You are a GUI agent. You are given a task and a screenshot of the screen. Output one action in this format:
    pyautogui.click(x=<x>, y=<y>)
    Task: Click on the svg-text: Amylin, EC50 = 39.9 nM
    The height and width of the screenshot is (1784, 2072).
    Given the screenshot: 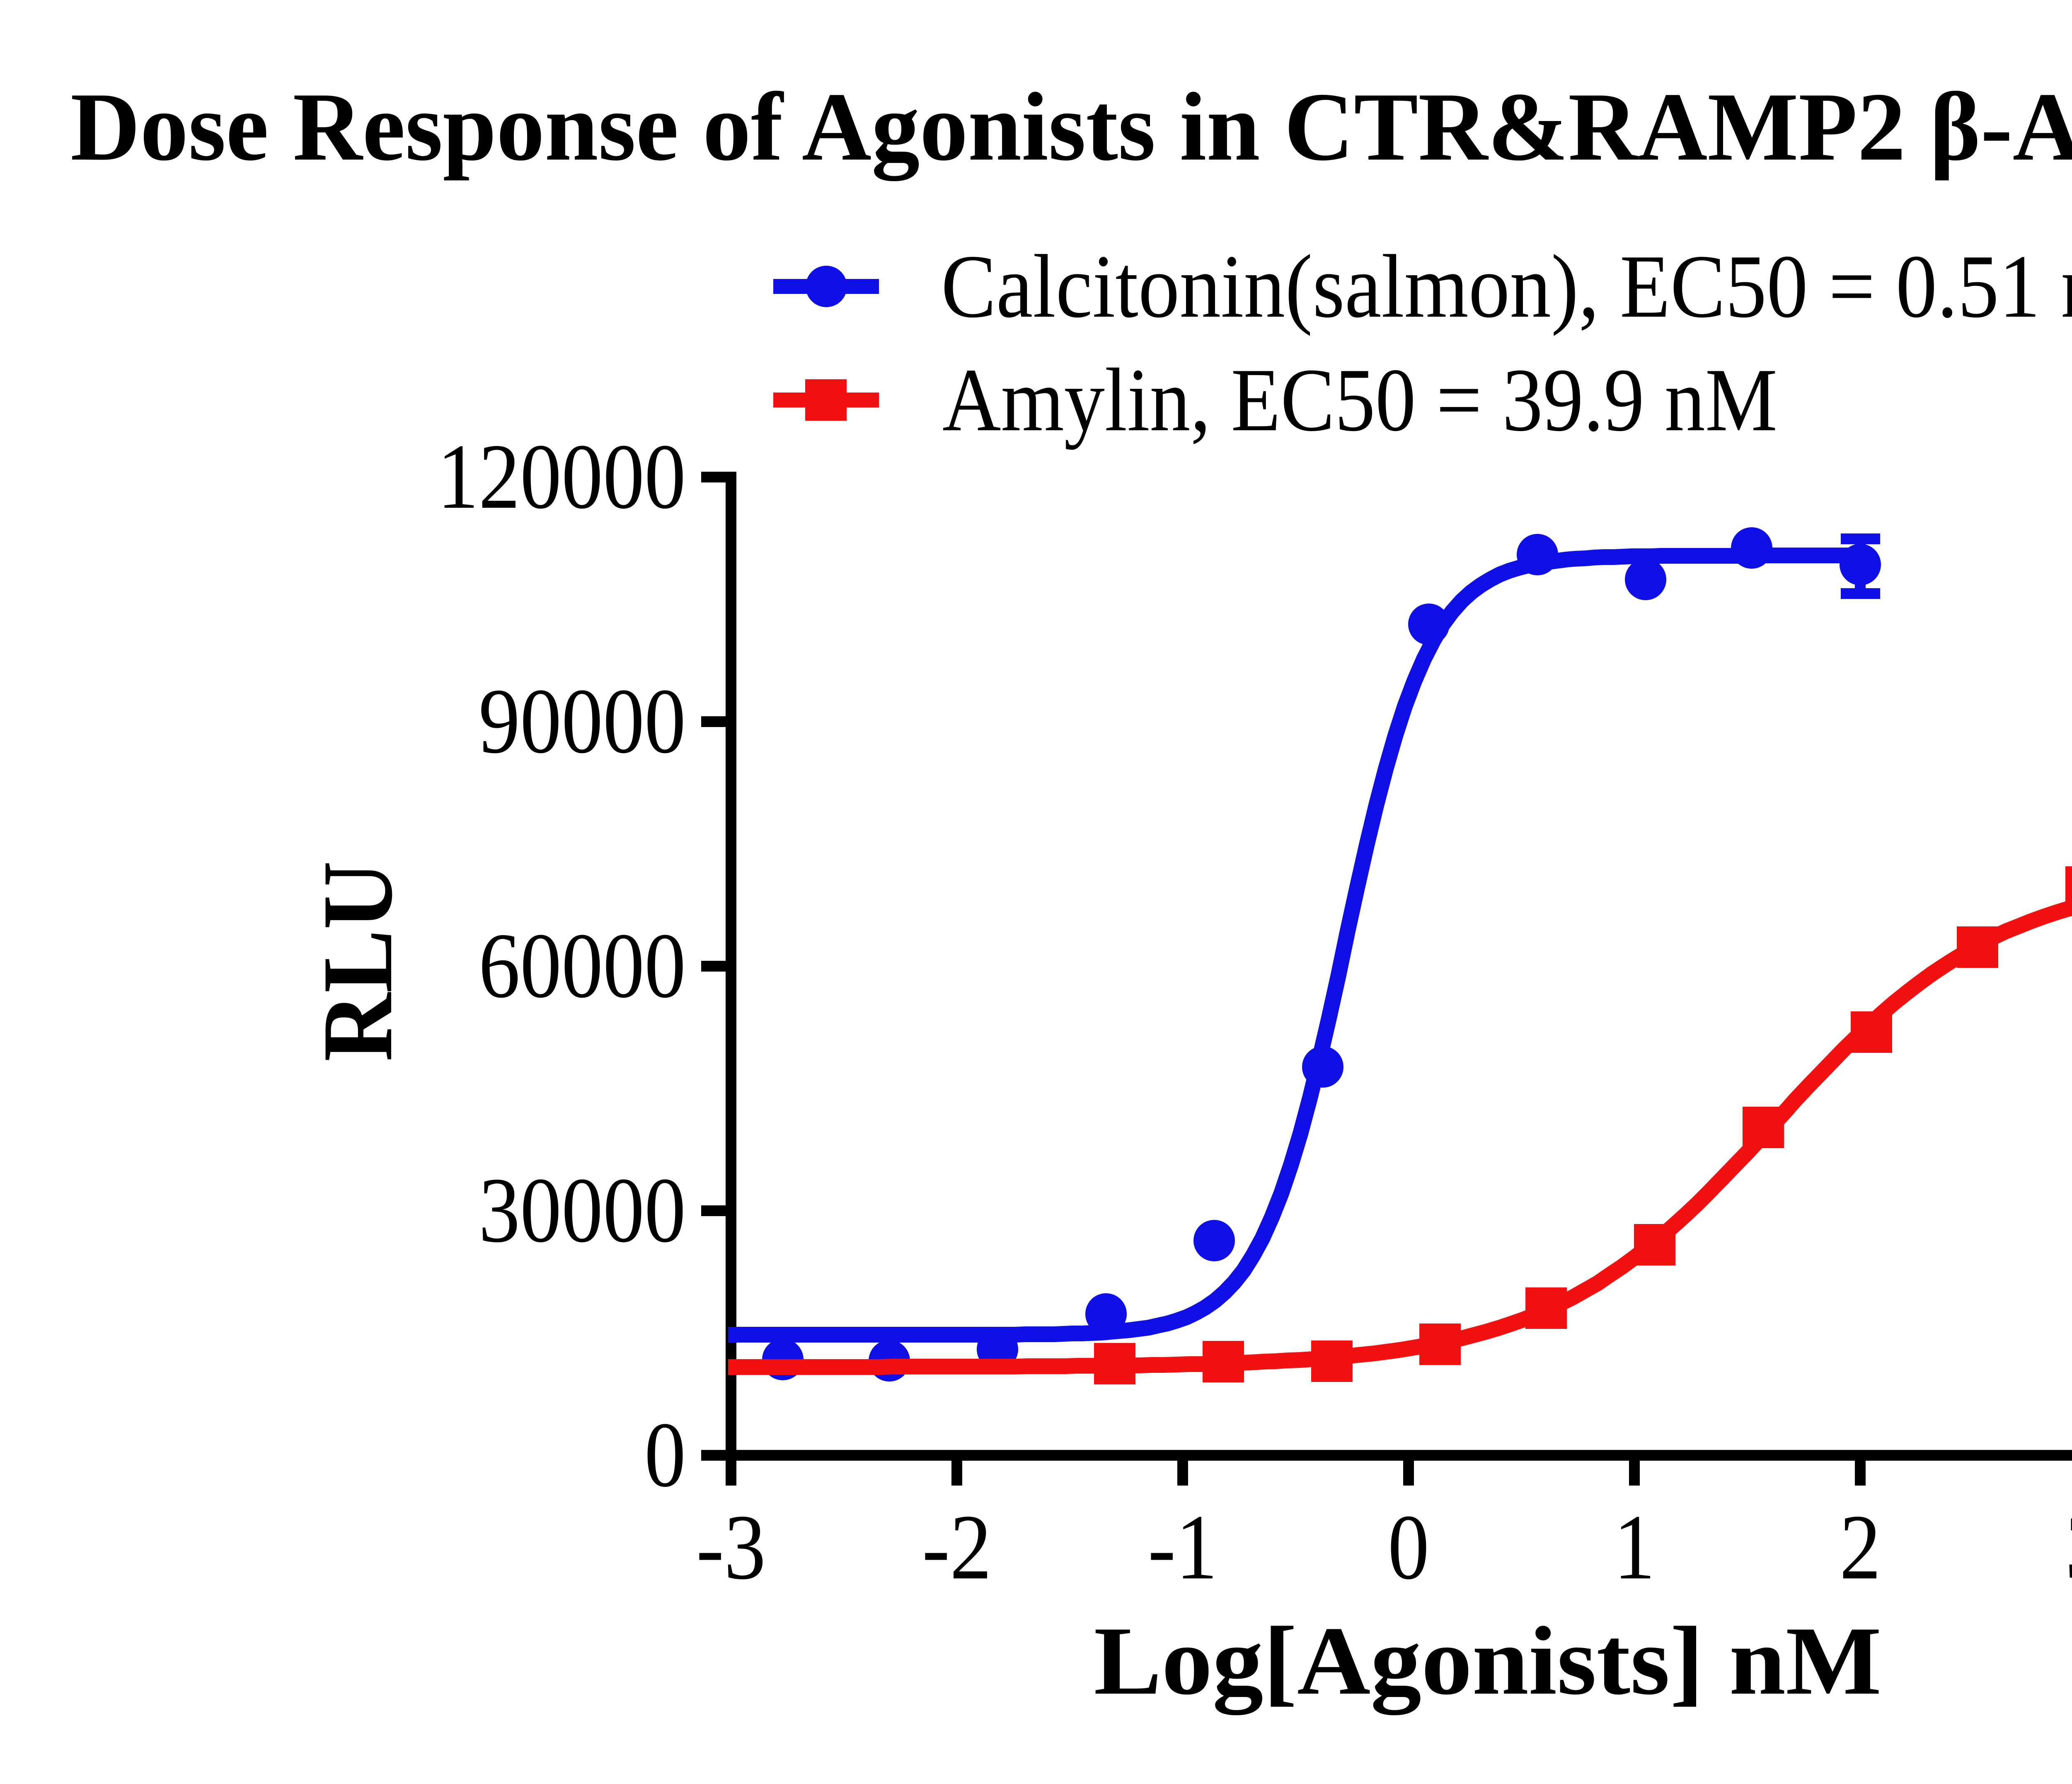 What is the action you would take?
    pyautogui.click(x=1359, y=400)
    